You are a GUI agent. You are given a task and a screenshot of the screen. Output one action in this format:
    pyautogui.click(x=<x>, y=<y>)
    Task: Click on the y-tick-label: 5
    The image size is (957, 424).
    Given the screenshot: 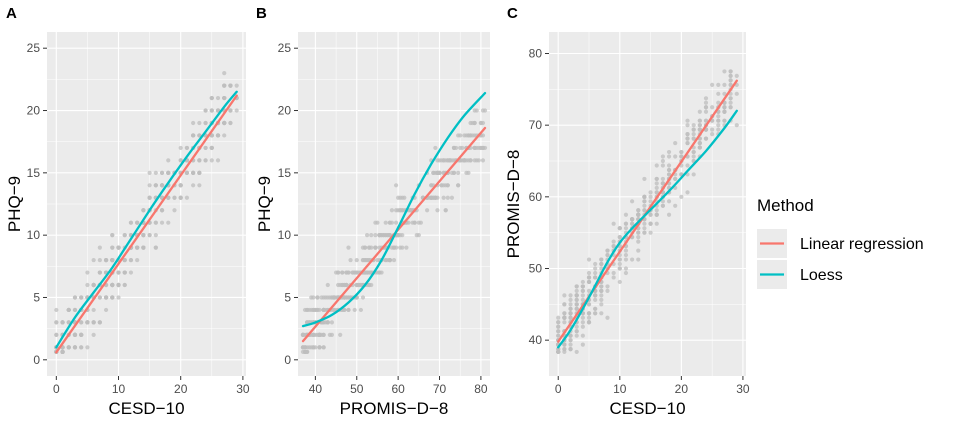 What is the action you would take?
    pyautogui.click(x=287, y=297)
    